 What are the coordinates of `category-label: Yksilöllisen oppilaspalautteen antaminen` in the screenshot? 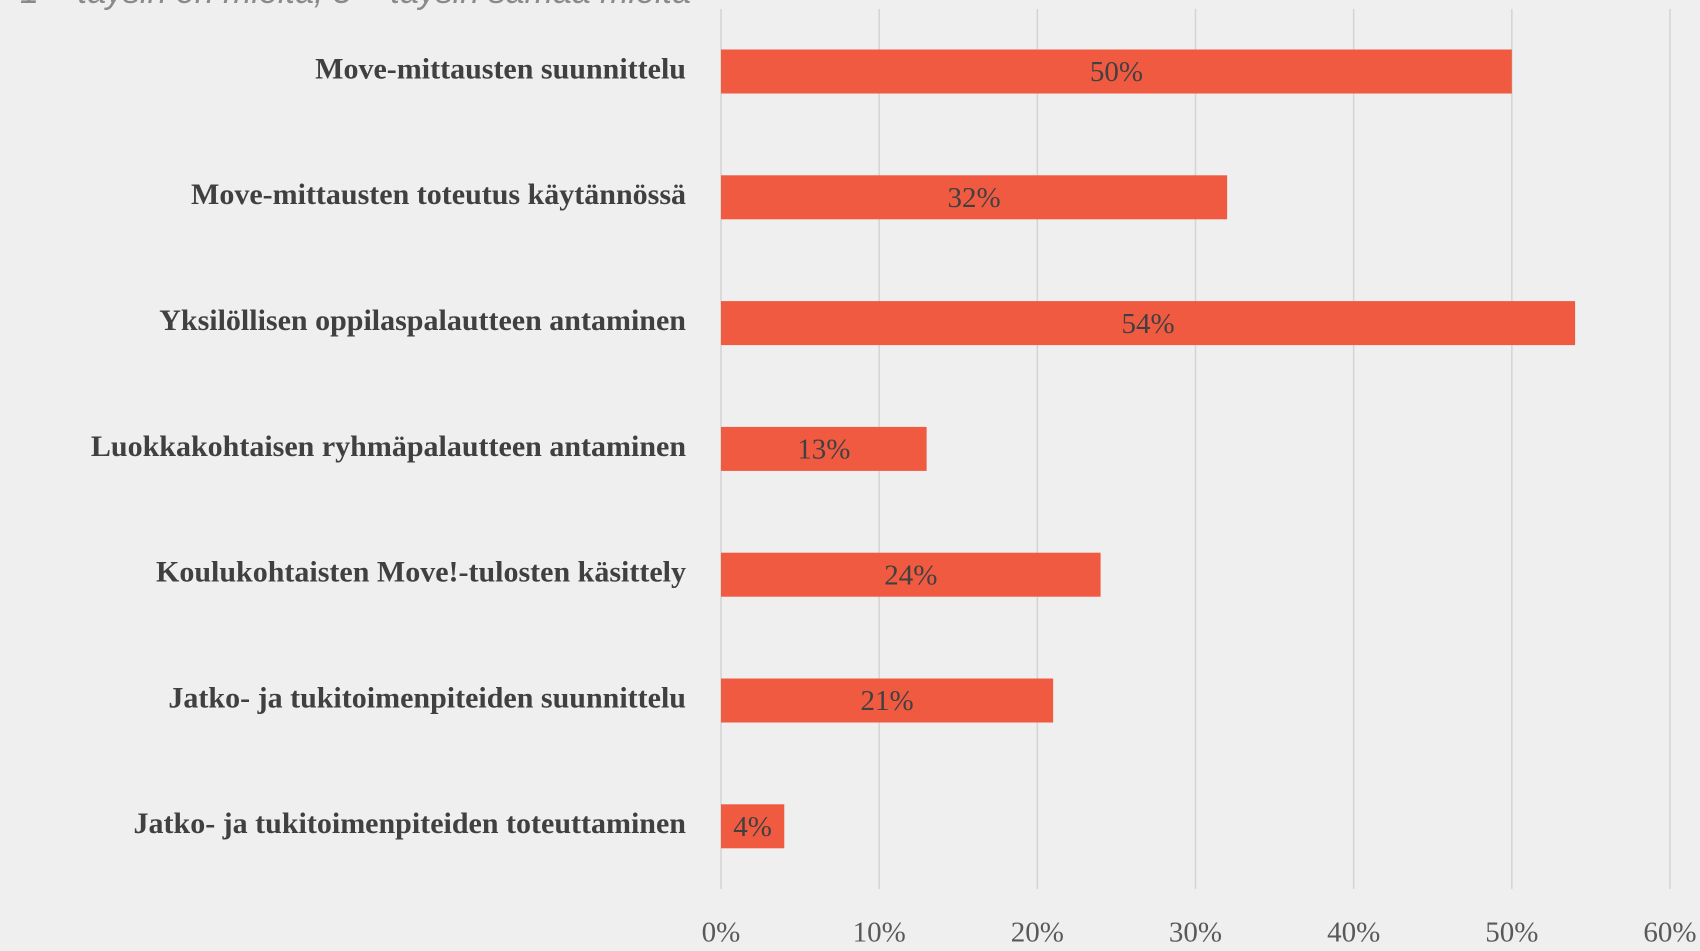 It's located at (422, 320).